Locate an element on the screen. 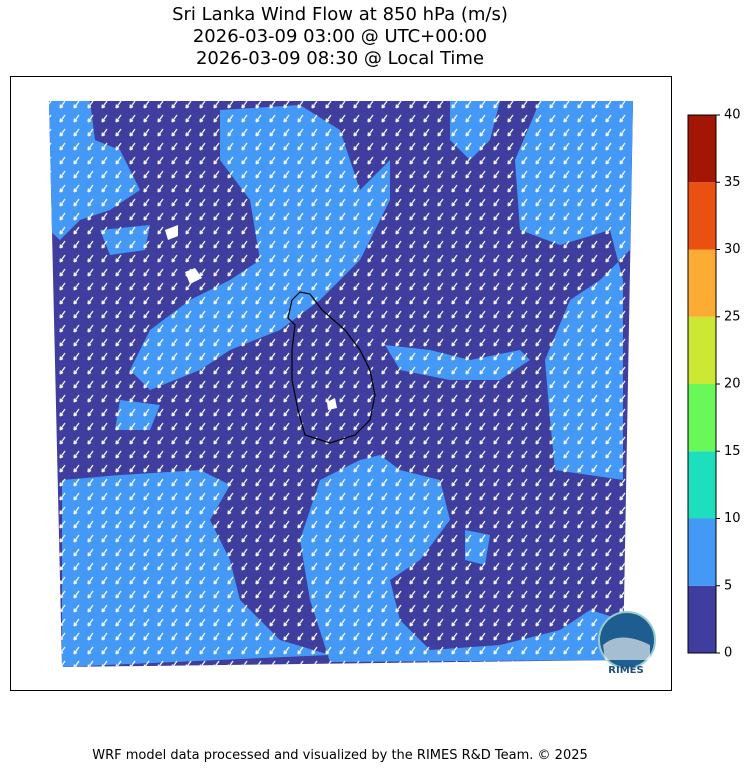  colorbar-tick-label: 35 is located at coordinates (732, 182).